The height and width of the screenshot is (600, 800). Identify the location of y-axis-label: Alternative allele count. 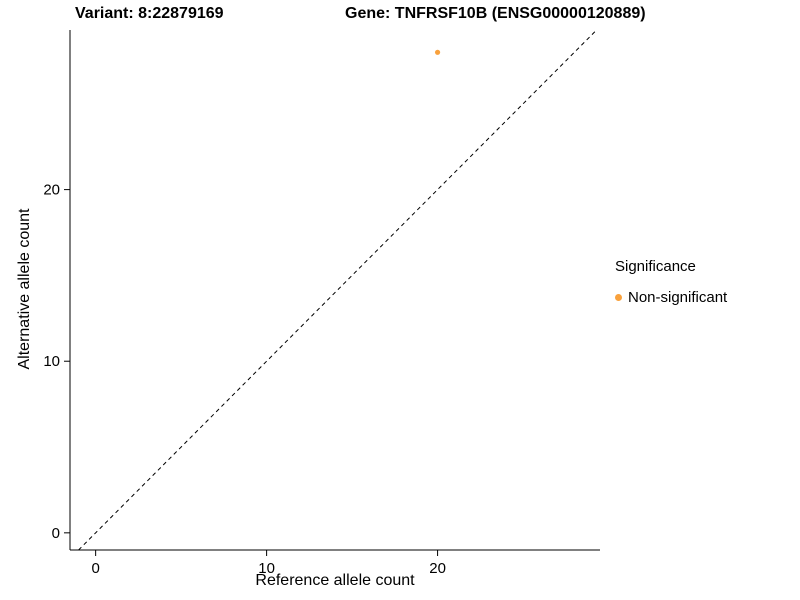
(24, 289).